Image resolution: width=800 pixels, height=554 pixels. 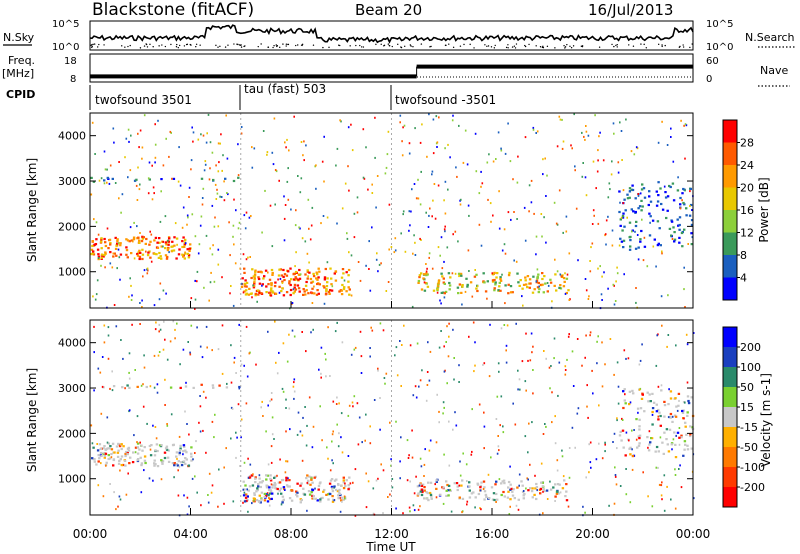 What do you see at coordinates (747, 210) in the screenshot?
I see `colorbar-tick-label: 16` at bounding box center [747, 210].